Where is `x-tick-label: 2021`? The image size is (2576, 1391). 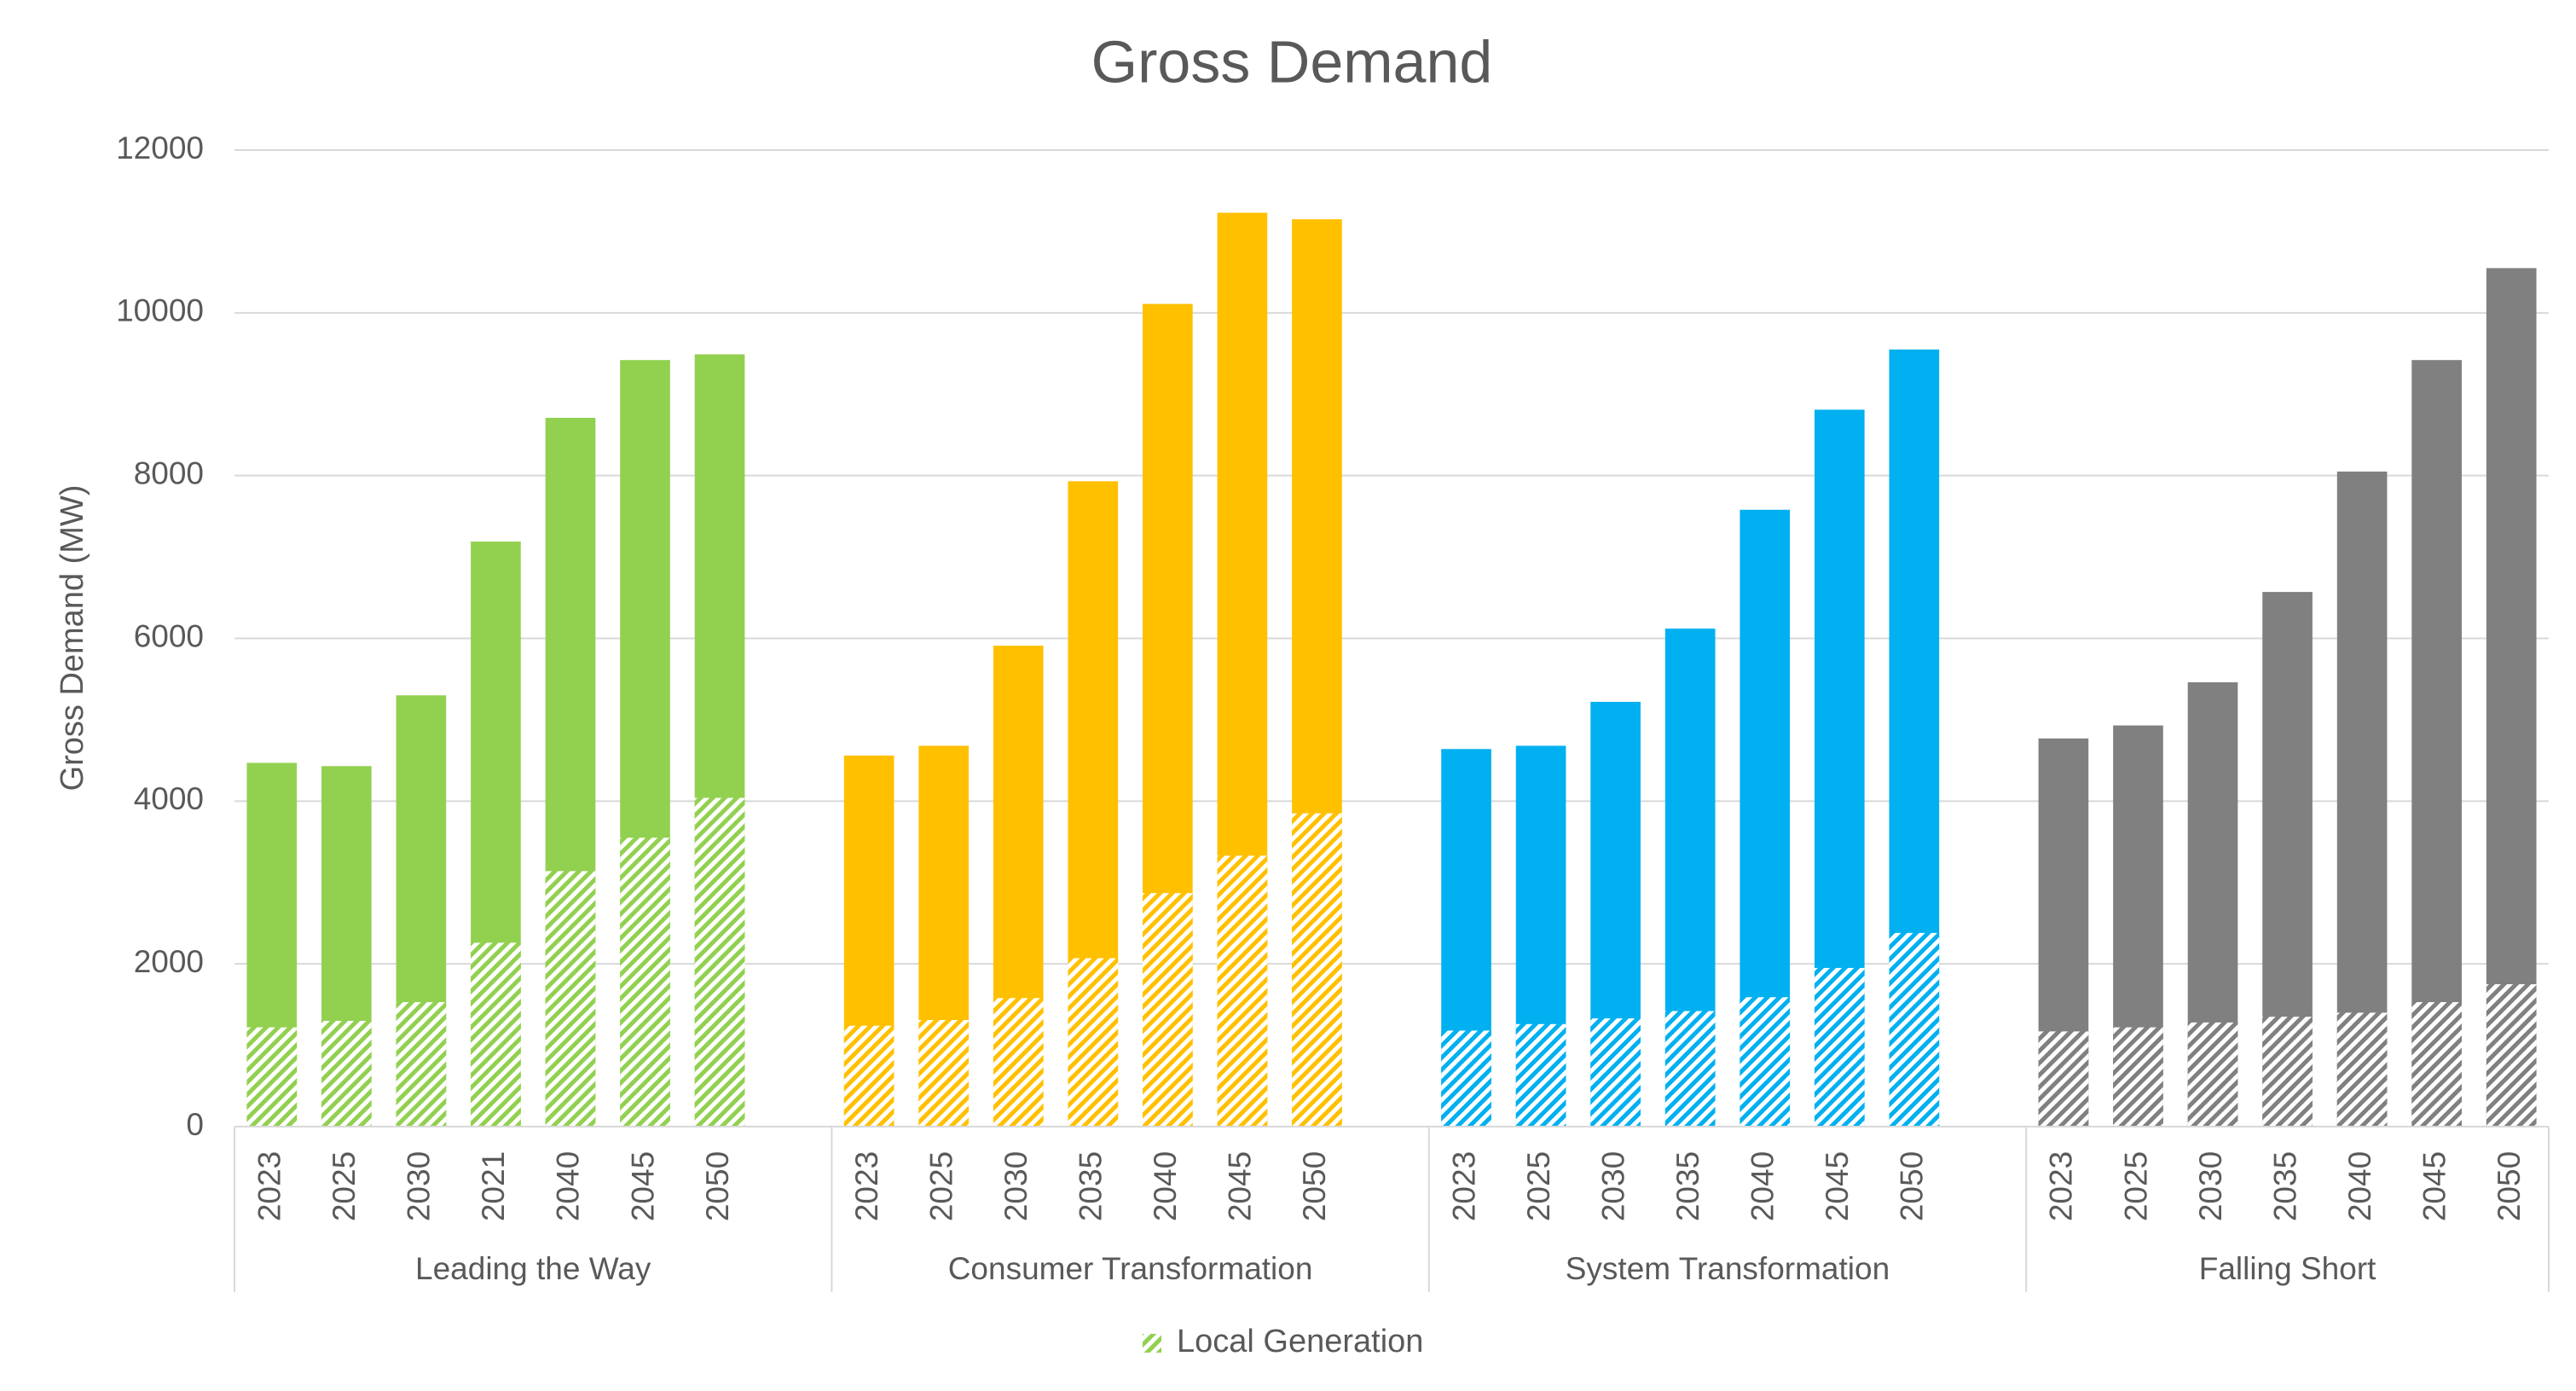 x-tick-label: 2021 is located at coordinates (493, 1186).